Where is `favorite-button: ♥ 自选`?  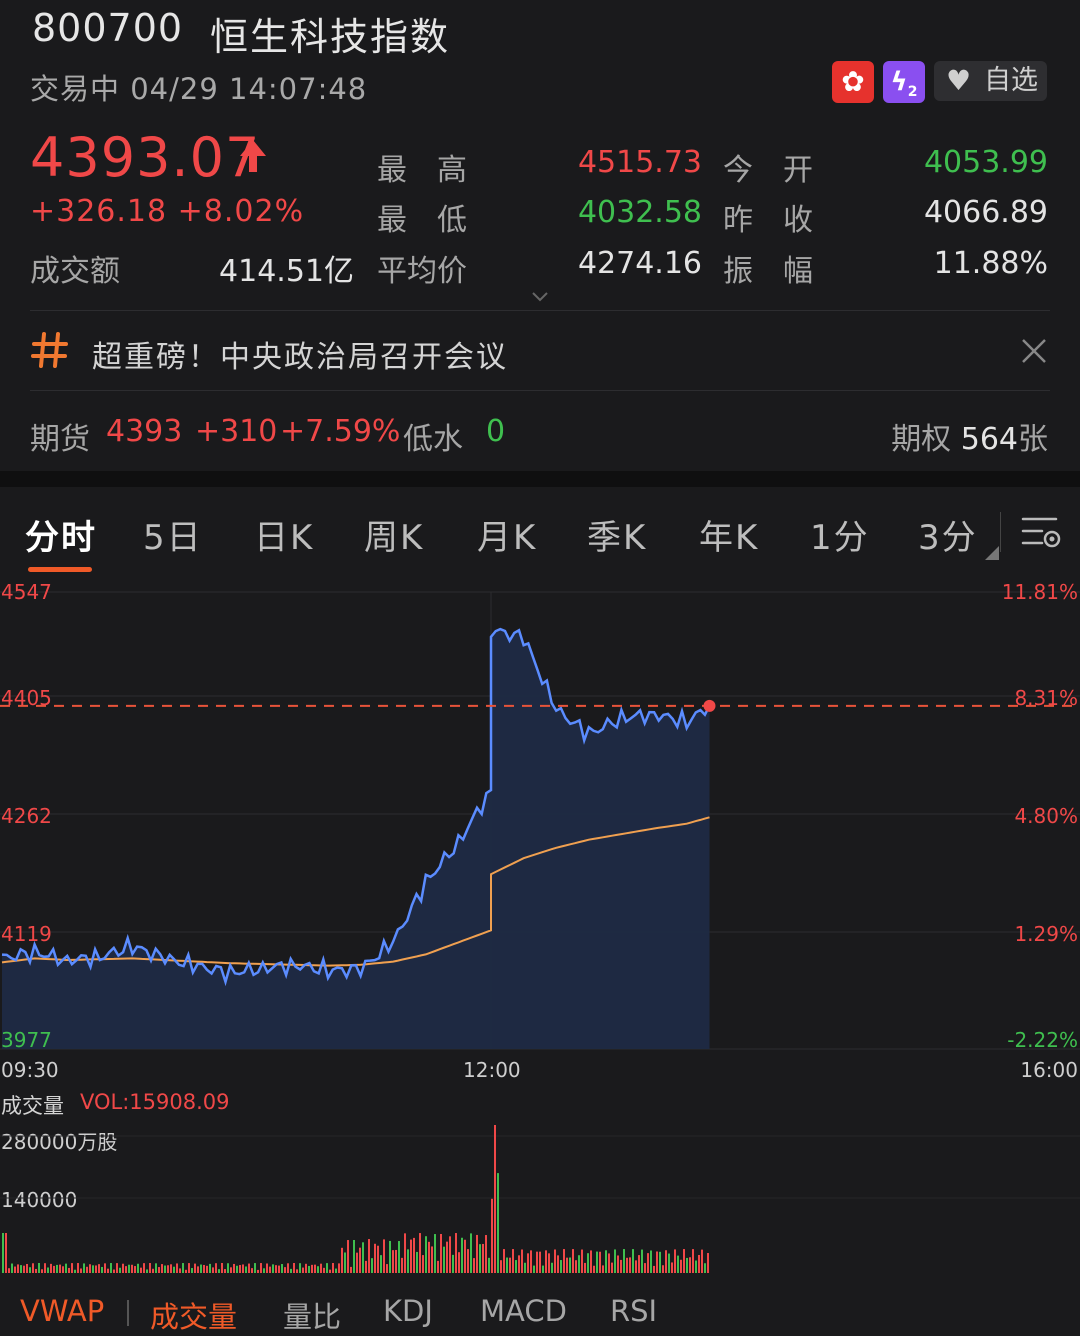 favorite-button: ♥ 自选 is located at coordinates (990, 81).